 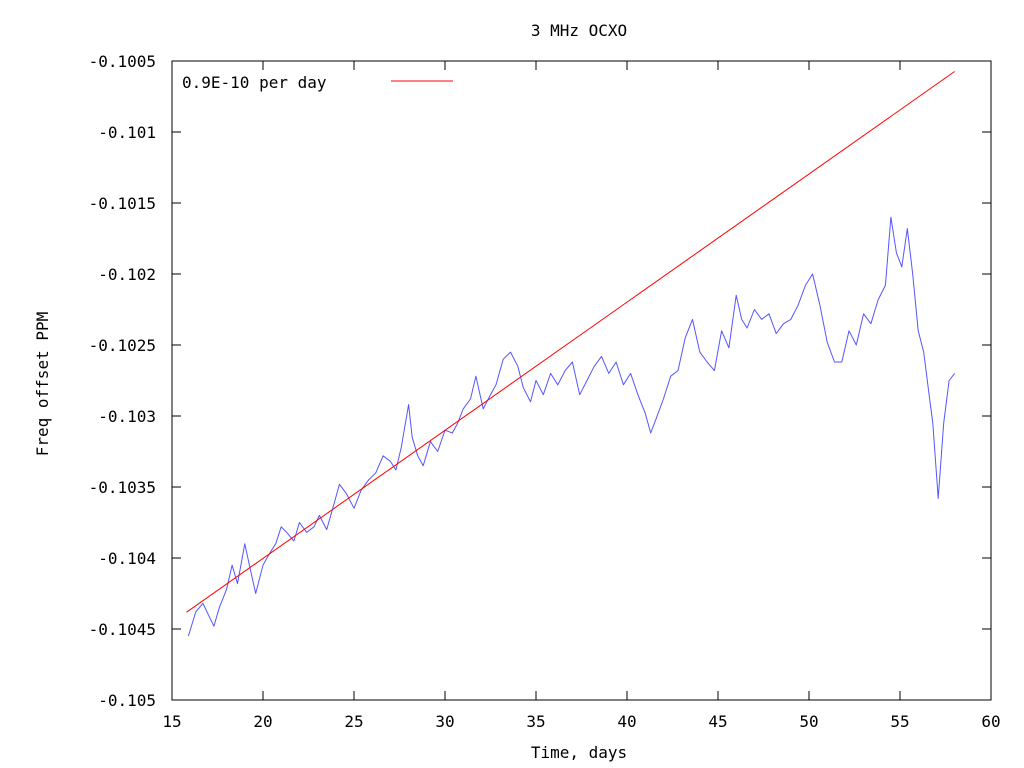 I want to click on chart-title: 3 MHz OCXO, so click(x=579, y=30).